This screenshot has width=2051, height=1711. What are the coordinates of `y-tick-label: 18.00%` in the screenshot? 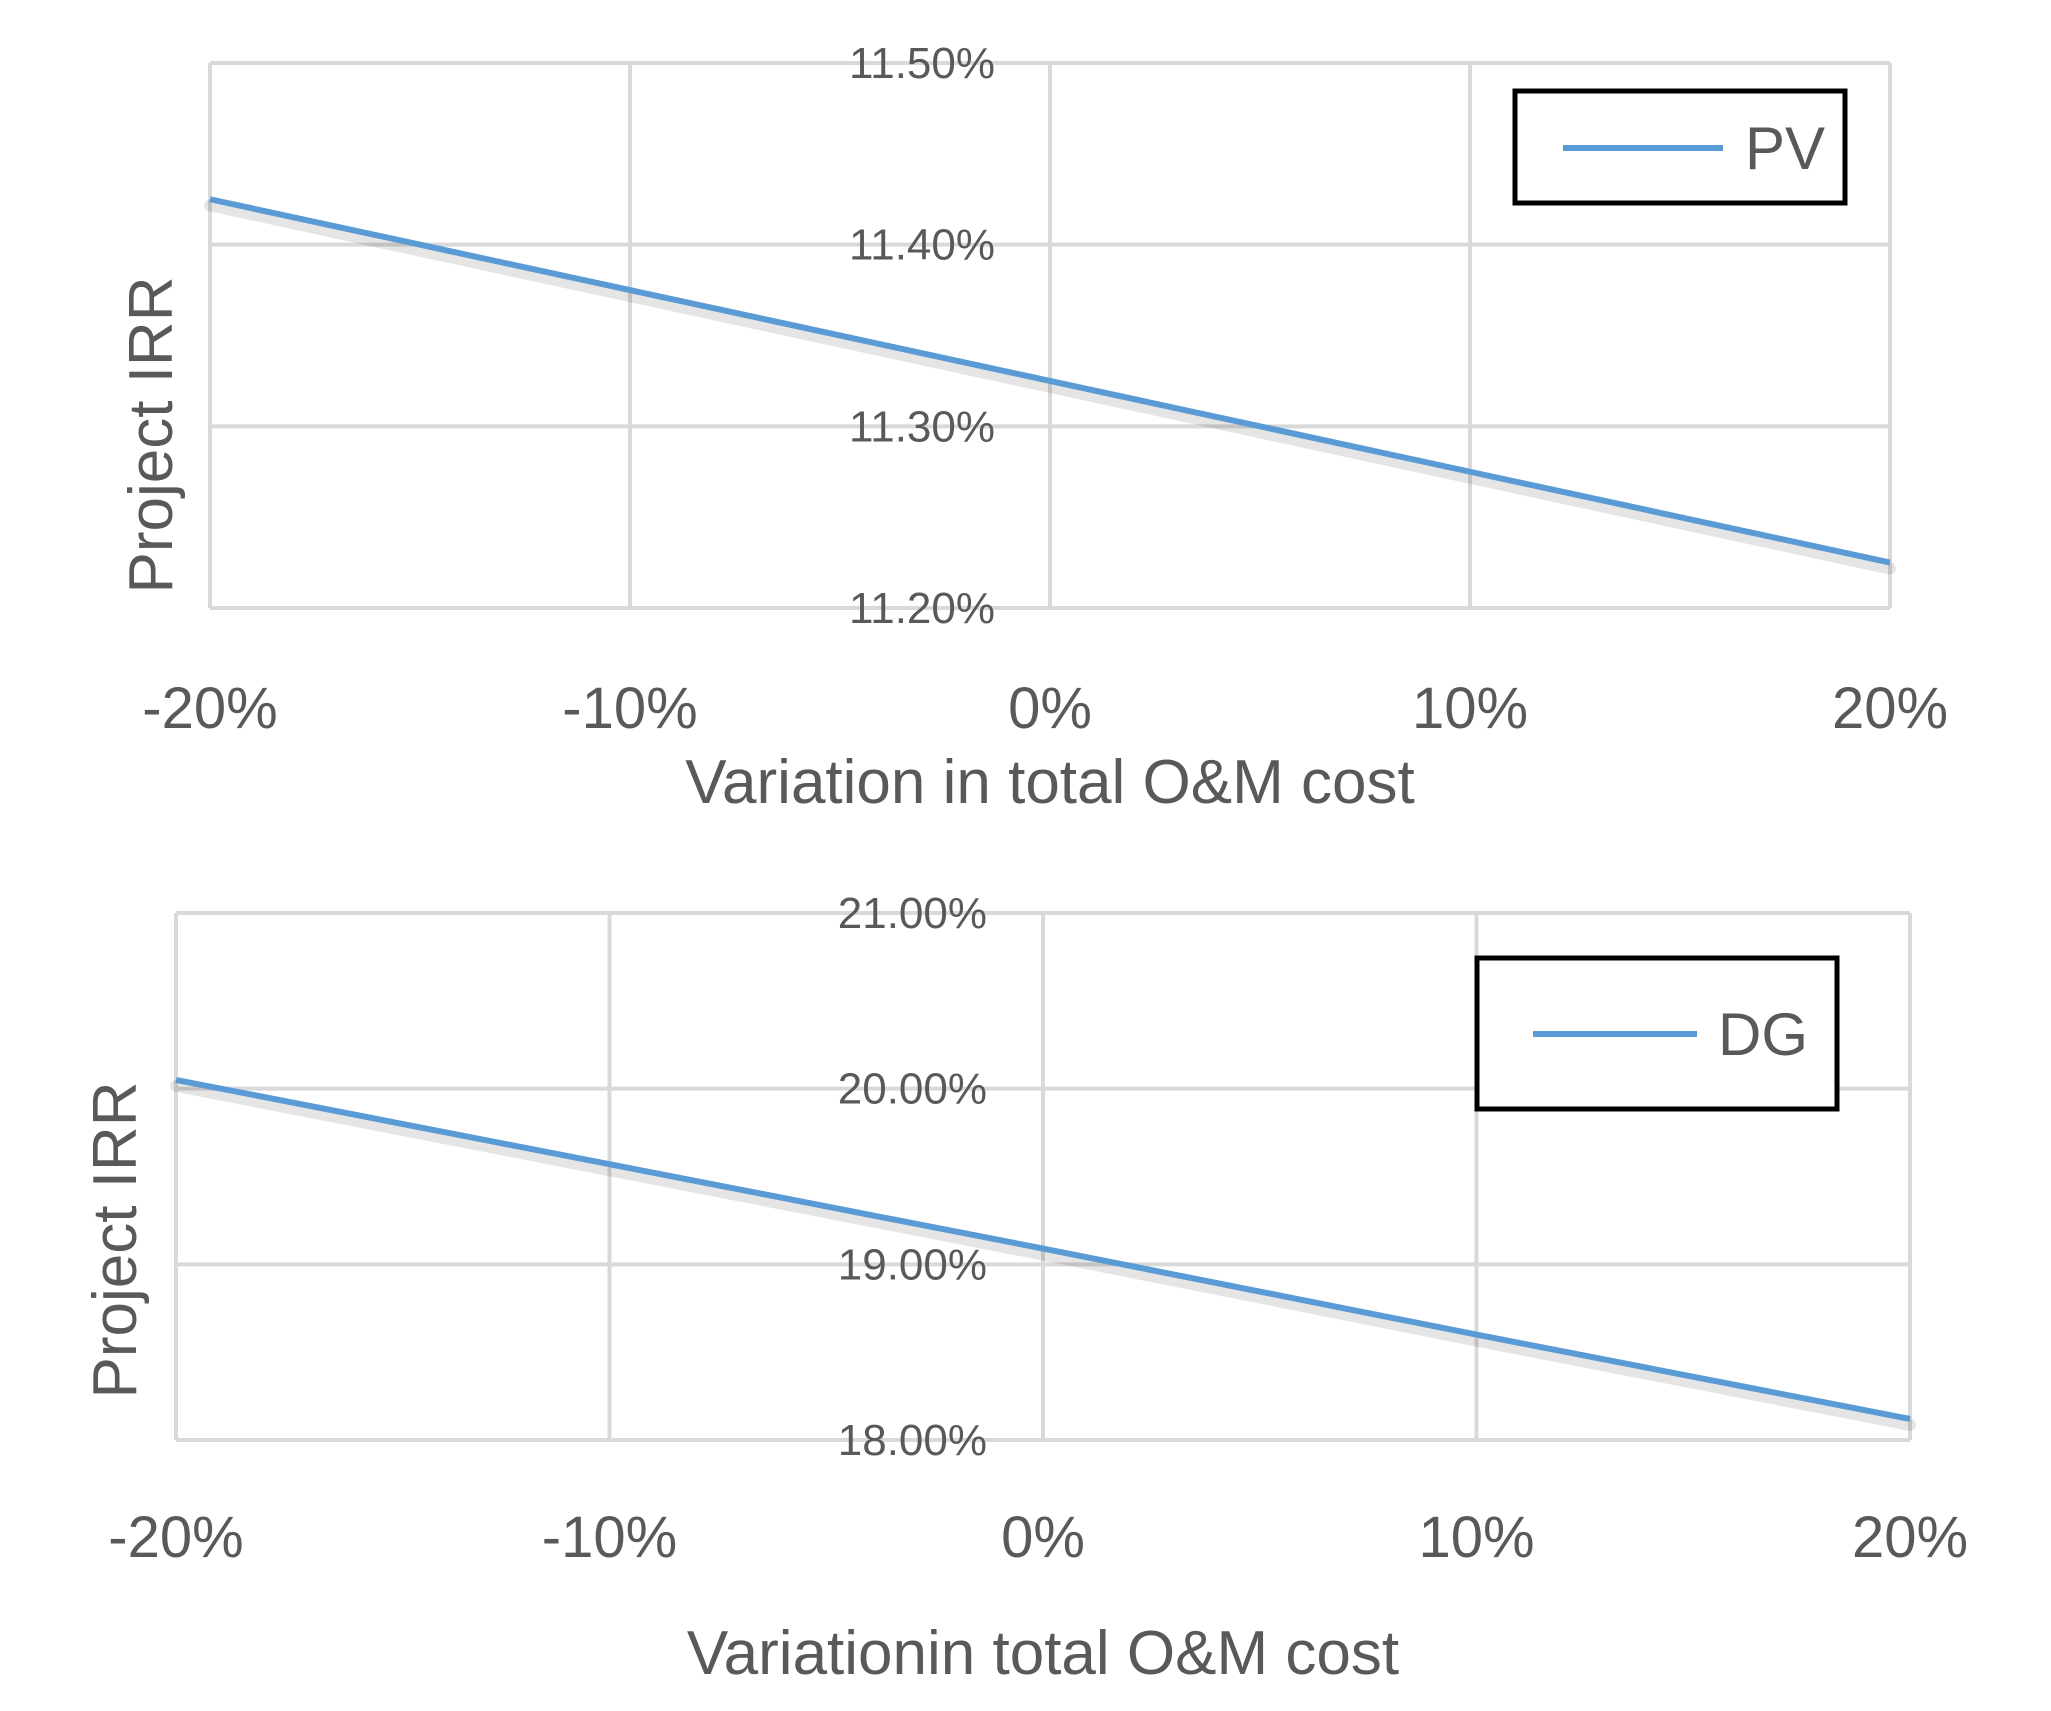 It's located at (912, 1440).